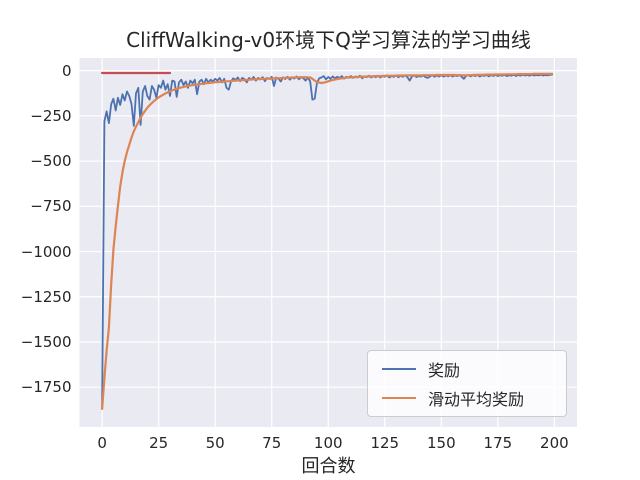 The image size is (640, 480). Describe the element at coordinates (46, 387) in the screenshot. I see `y-tick-label: −1750` at that location.